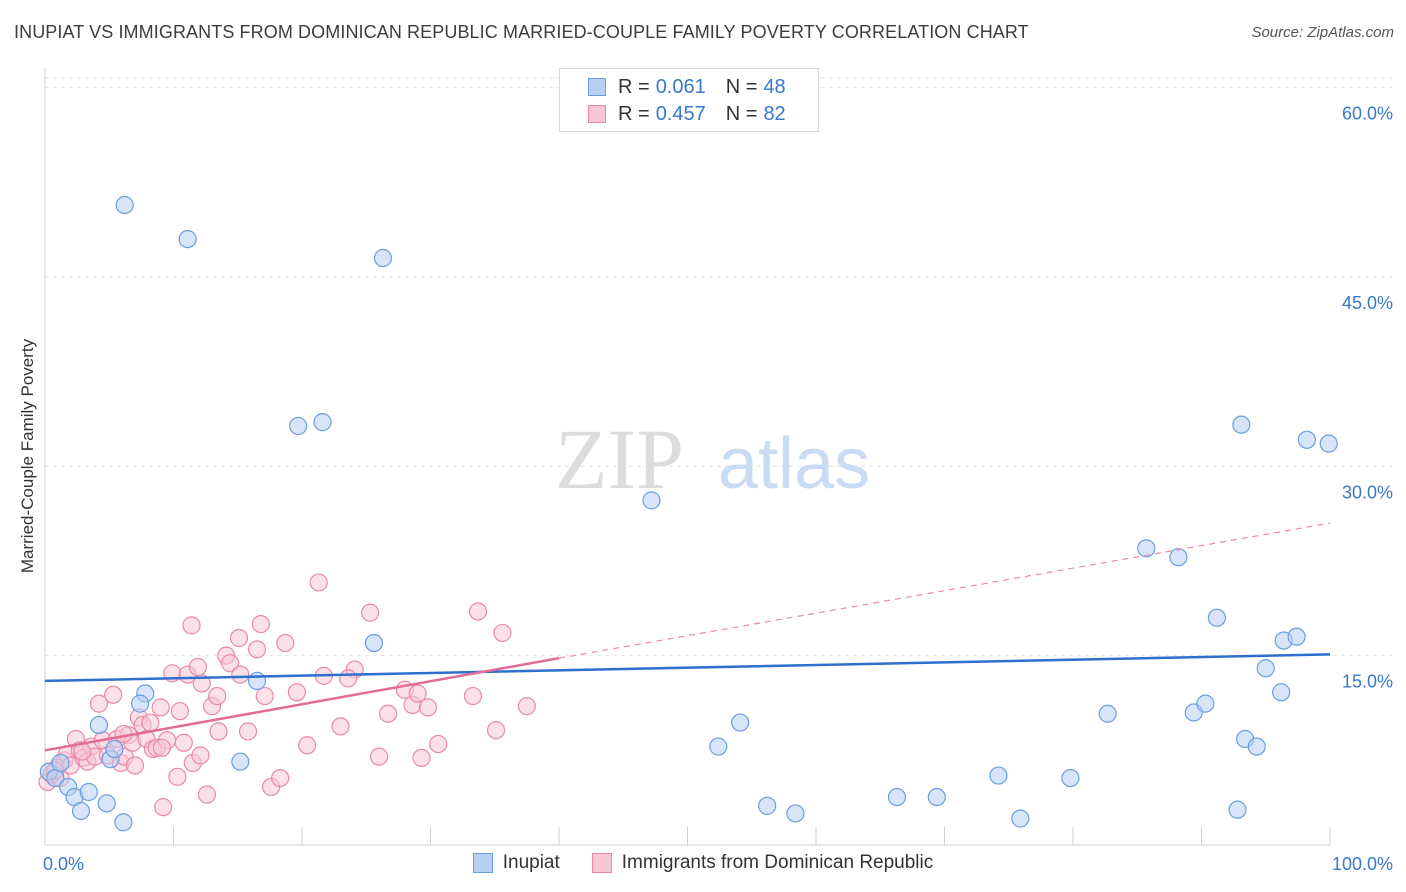 The width and height of the screenshot is (1406, 892). Describe the element at coordinates (689, 100) in the screenshot. I see `correlation-legend: R = 0.061 N = 48 R = 0.457 N = 82` at that location.